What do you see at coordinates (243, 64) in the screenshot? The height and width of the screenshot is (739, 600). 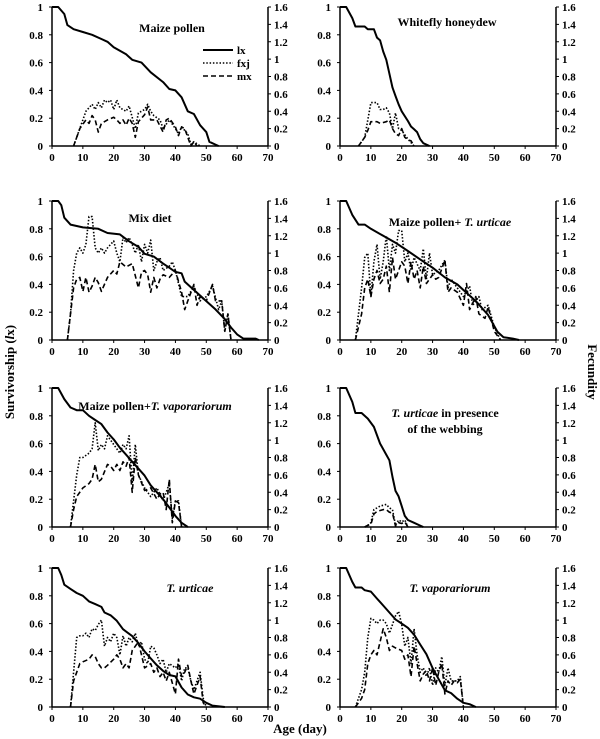 I see `legend-label-fxj: fxj` at bounding box center [243, 64].